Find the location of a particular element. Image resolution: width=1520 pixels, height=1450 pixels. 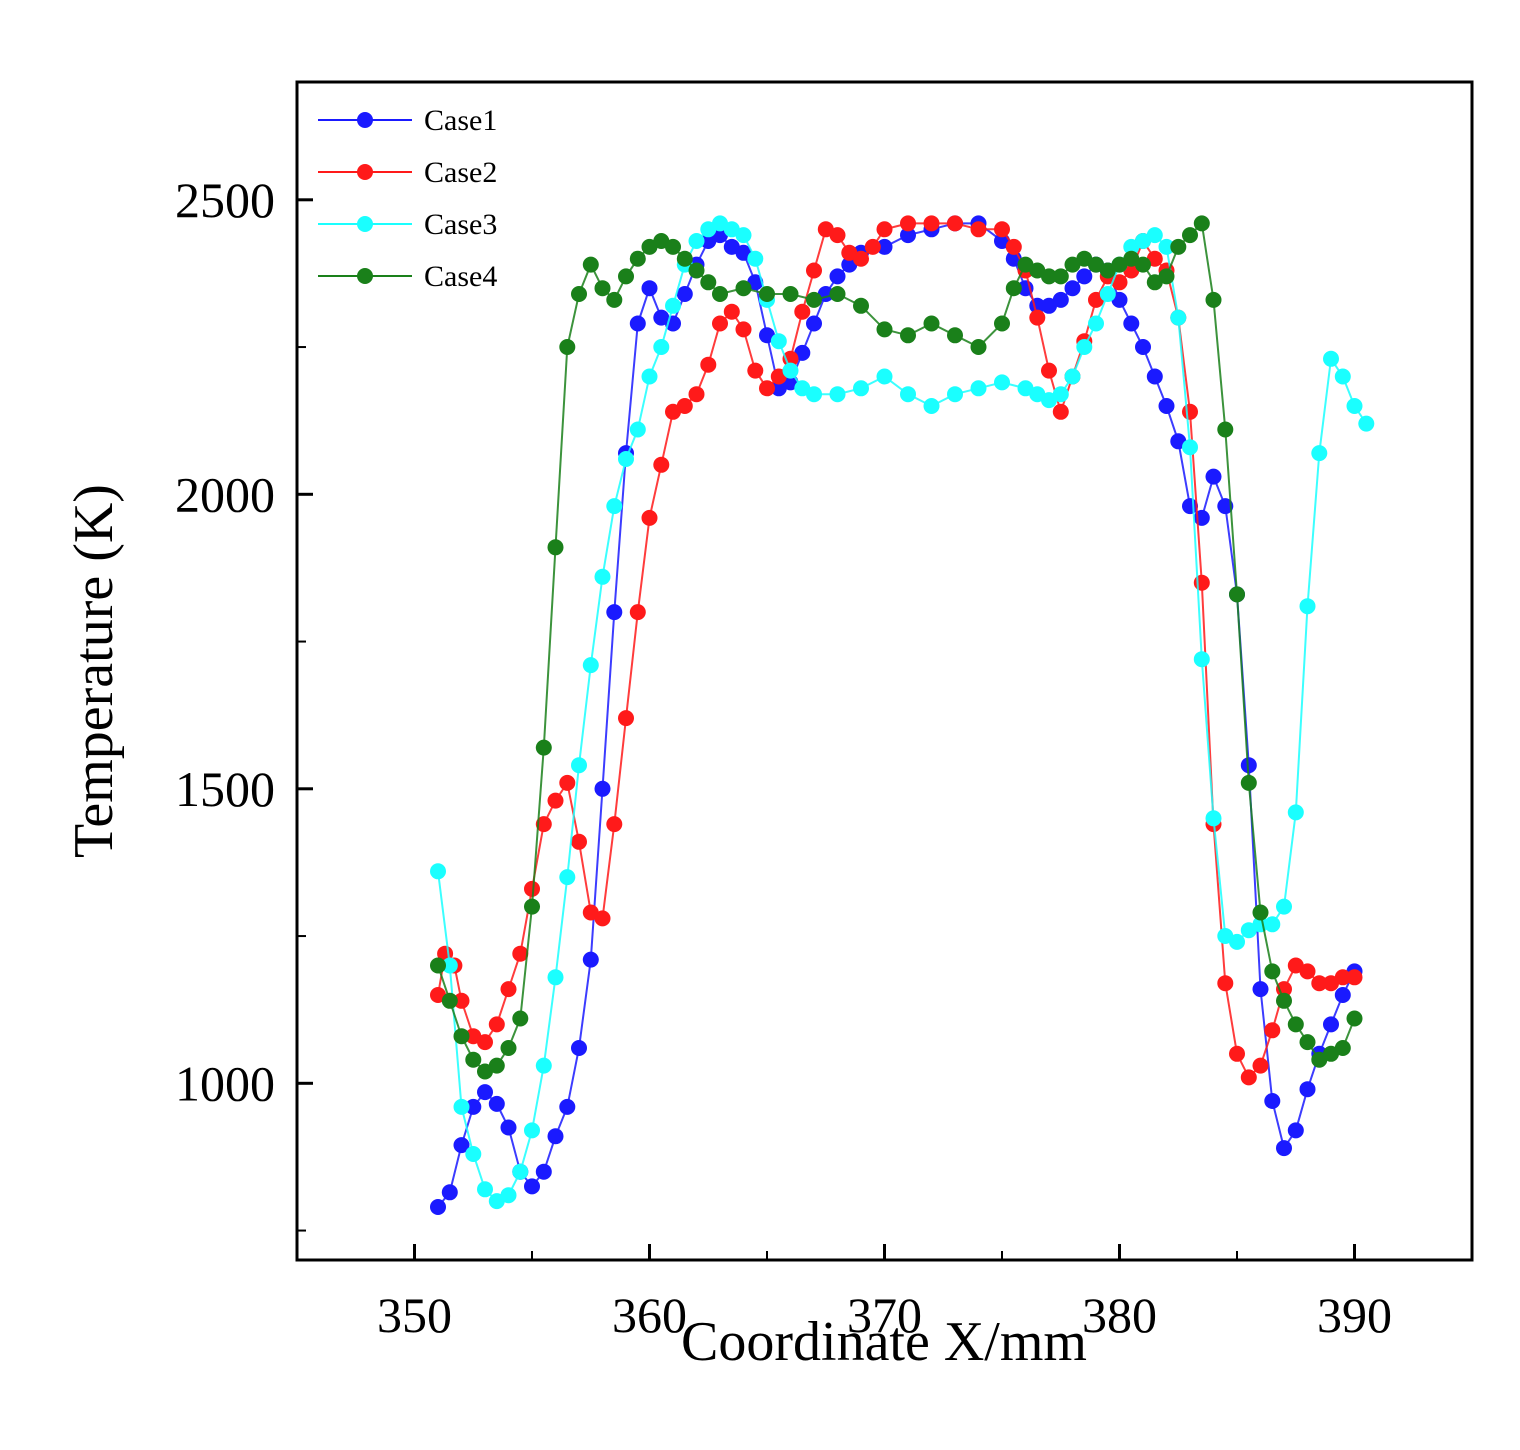

y-tick-label: 1500 is located at coordinates (225, 789).